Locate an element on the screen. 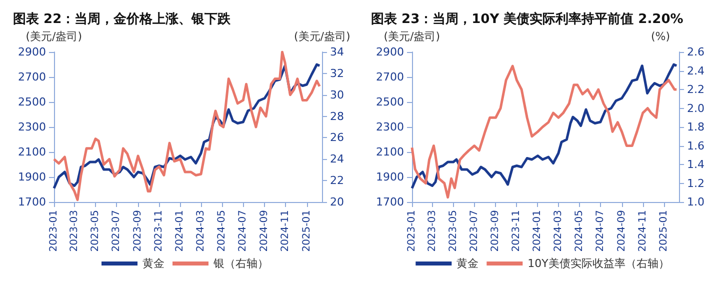  y2-tick-label: 22 is located at coordinates (337, 181).